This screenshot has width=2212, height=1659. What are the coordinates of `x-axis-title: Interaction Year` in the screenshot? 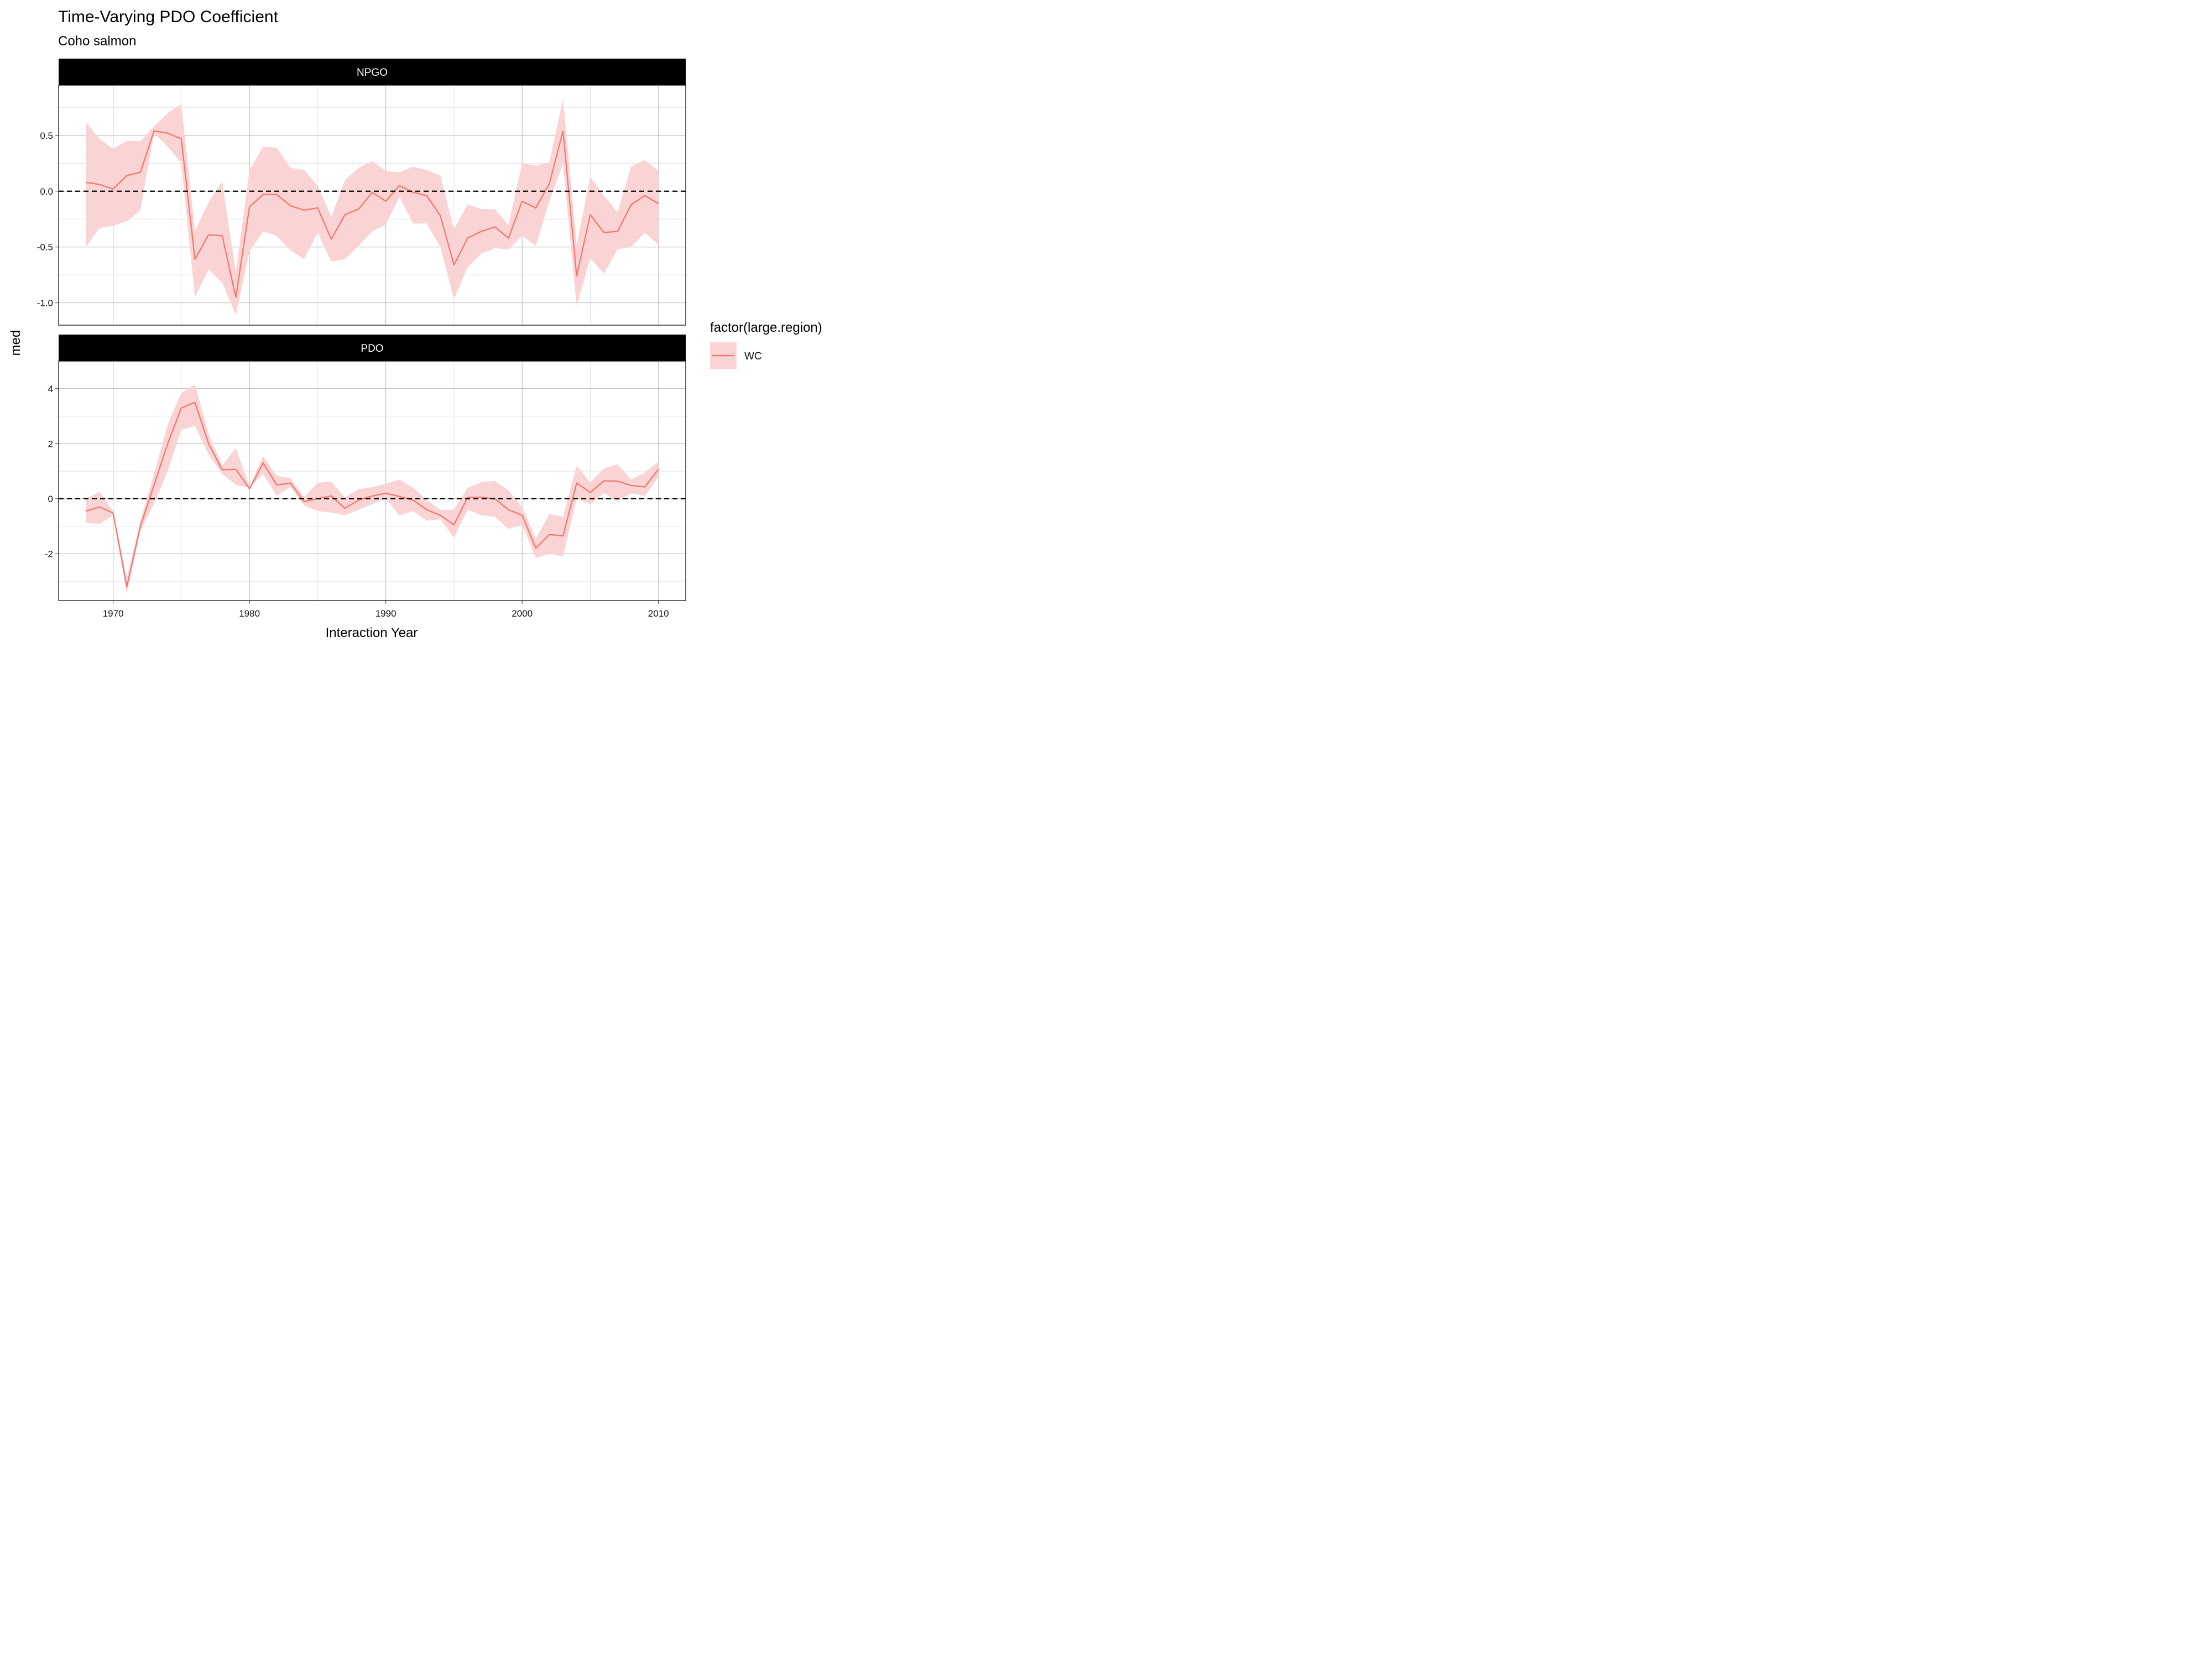 It's located at (372, 632).